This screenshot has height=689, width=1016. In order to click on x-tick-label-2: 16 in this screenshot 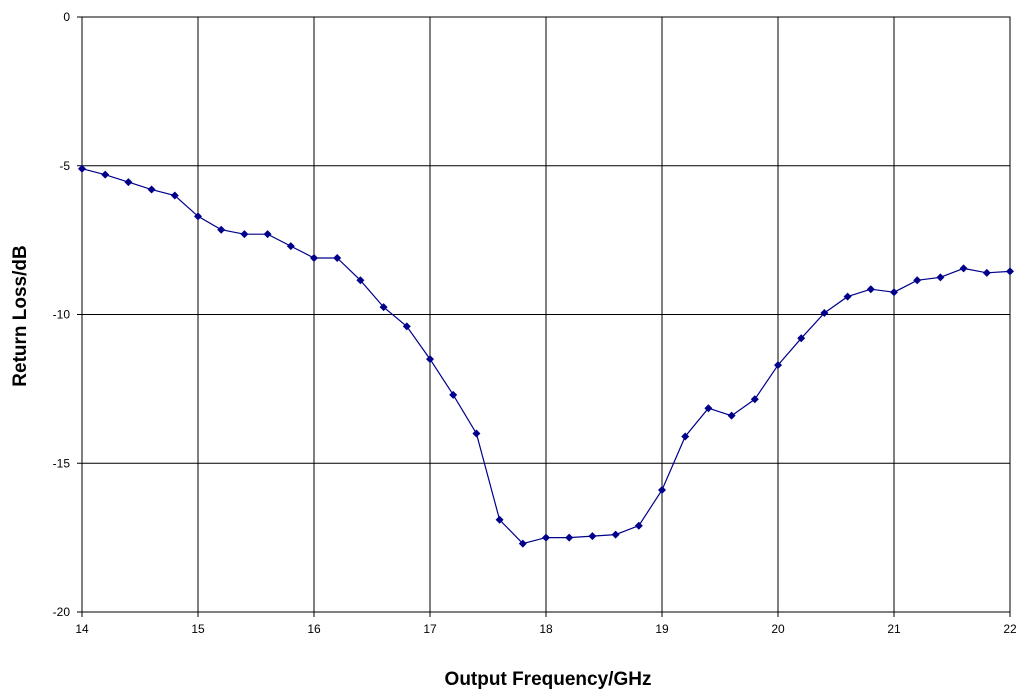, I will do `click(314, 629)`.